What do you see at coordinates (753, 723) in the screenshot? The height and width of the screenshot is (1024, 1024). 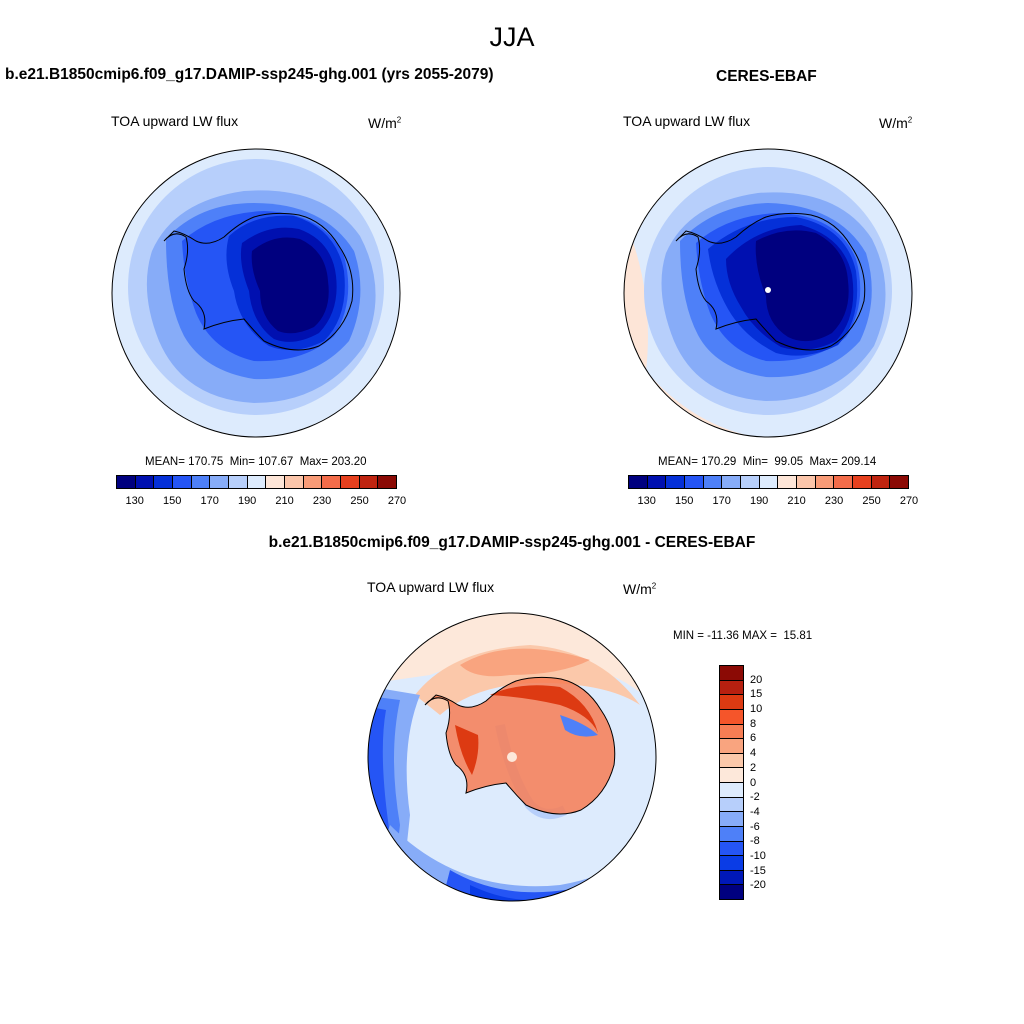 I see `colorbar-diff-tick-label: 8` at bounding box center [753, 723].